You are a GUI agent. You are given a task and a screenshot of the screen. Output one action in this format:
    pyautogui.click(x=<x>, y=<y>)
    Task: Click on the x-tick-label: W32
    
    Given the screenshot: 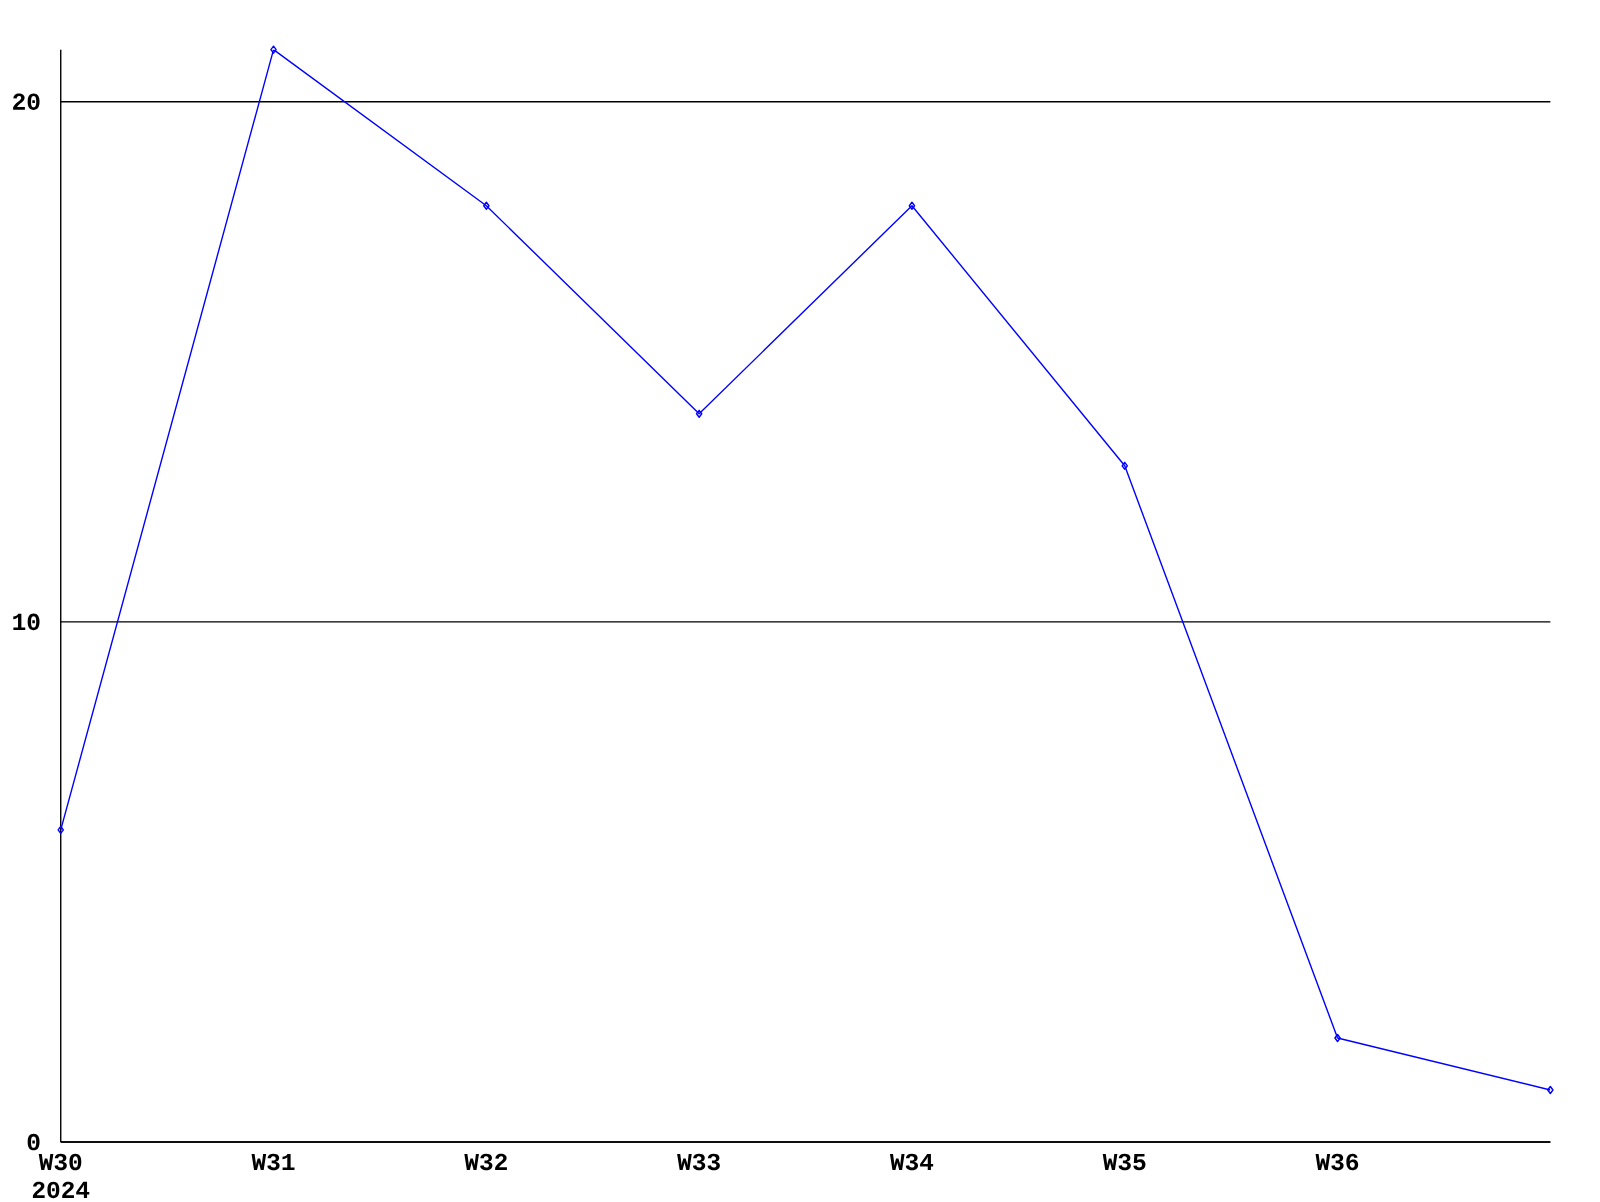 What is the action you would take?
    pyautogui.click(x=485, y=1162)
    